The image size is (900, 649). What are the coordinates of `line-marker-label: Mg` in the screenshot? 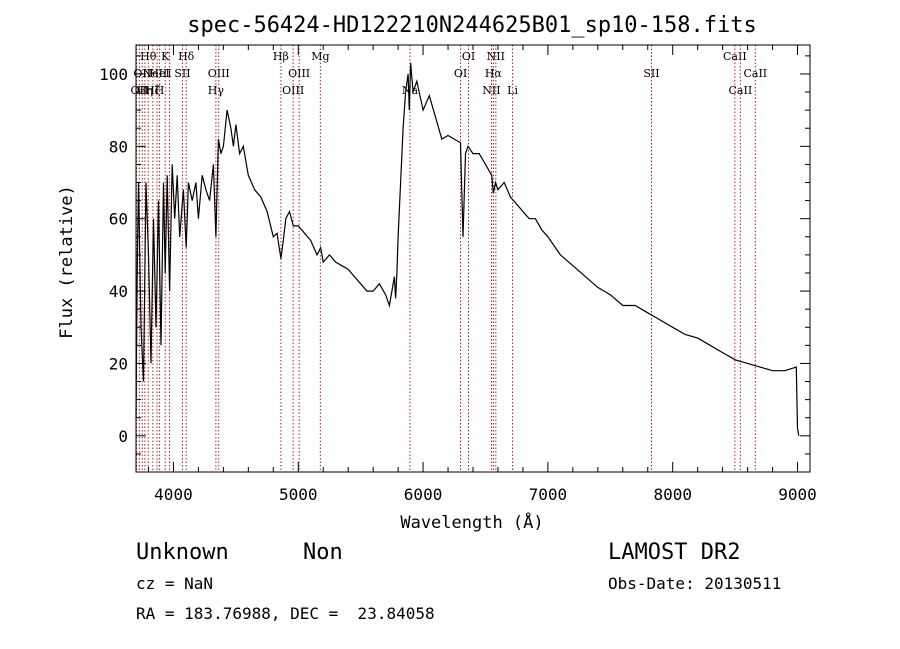 It's located at (320, 56).